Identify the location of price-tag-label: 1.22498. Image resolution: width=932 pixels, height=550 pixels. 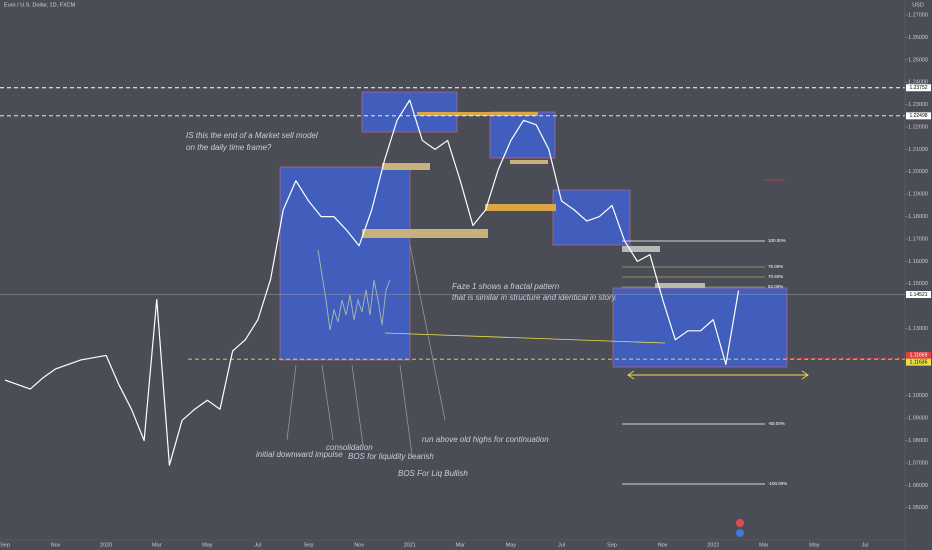
(918, 116).